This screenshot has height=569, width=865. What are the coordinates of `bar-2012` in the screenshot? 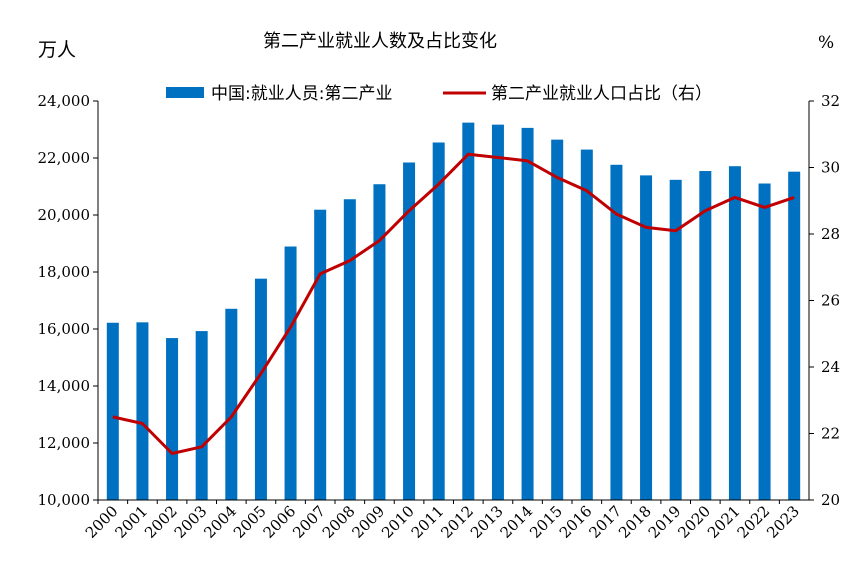 It's located at (468, 311).